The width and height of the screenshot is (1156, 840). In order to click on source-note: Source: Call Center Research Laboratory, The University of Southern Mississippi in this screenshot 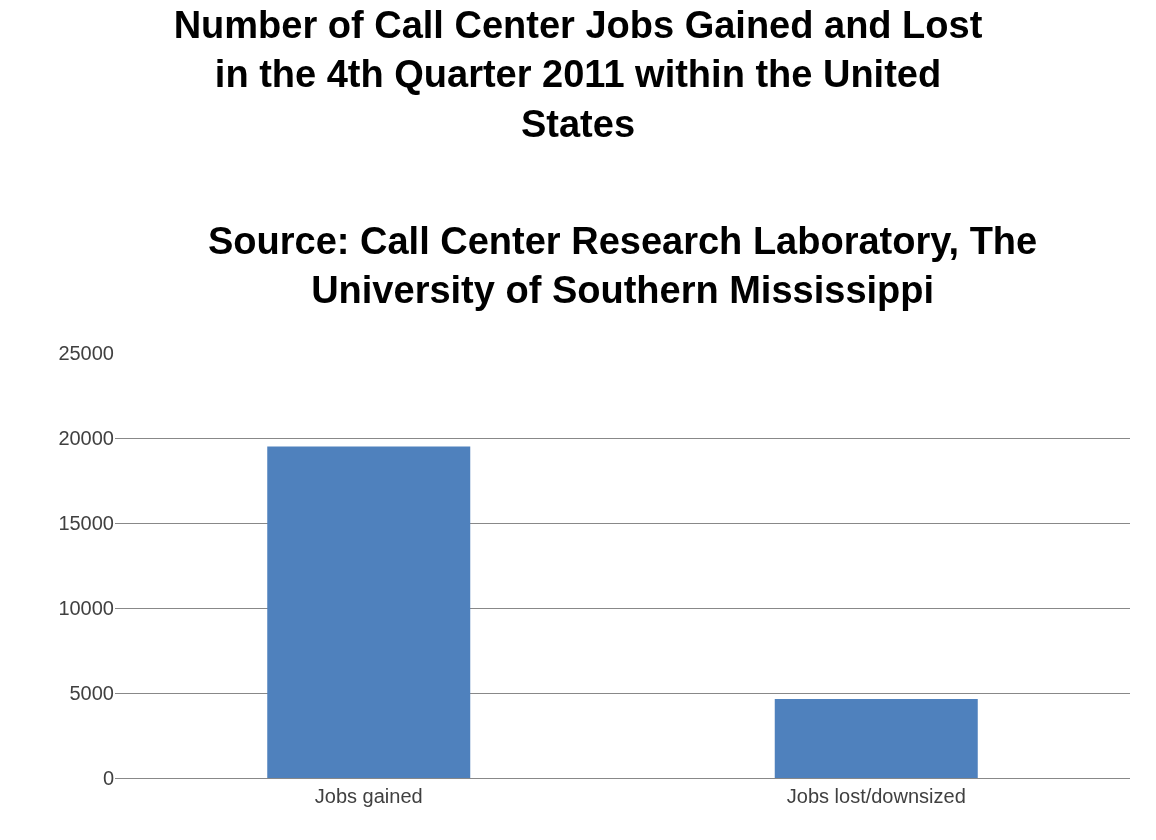, I will do `click(623, 266)`.